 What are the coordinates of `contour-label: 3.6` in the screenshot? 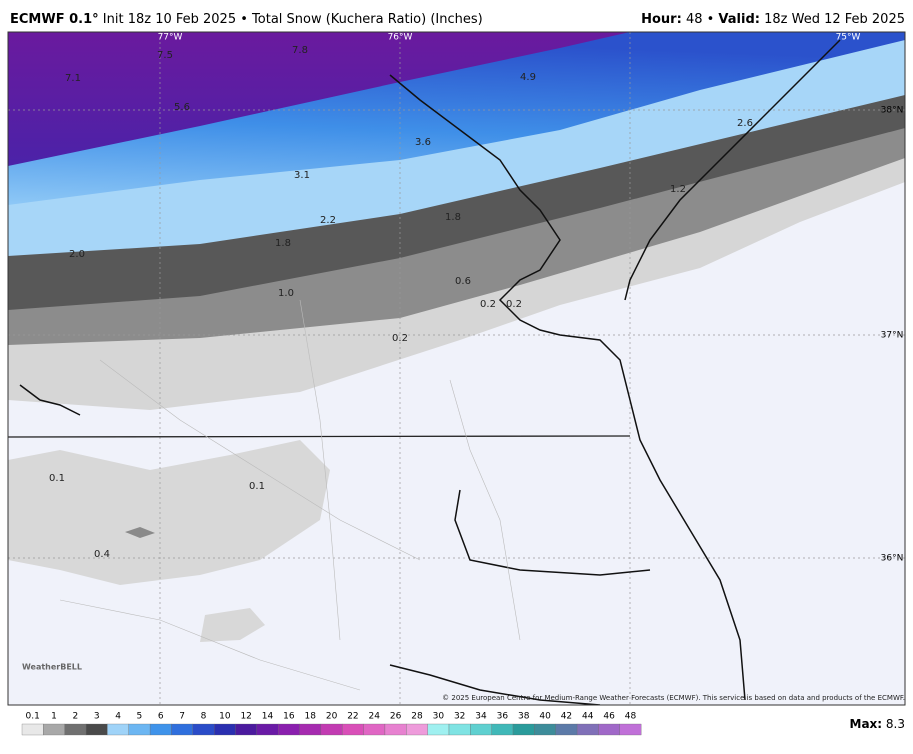 It's located at (423, 142).